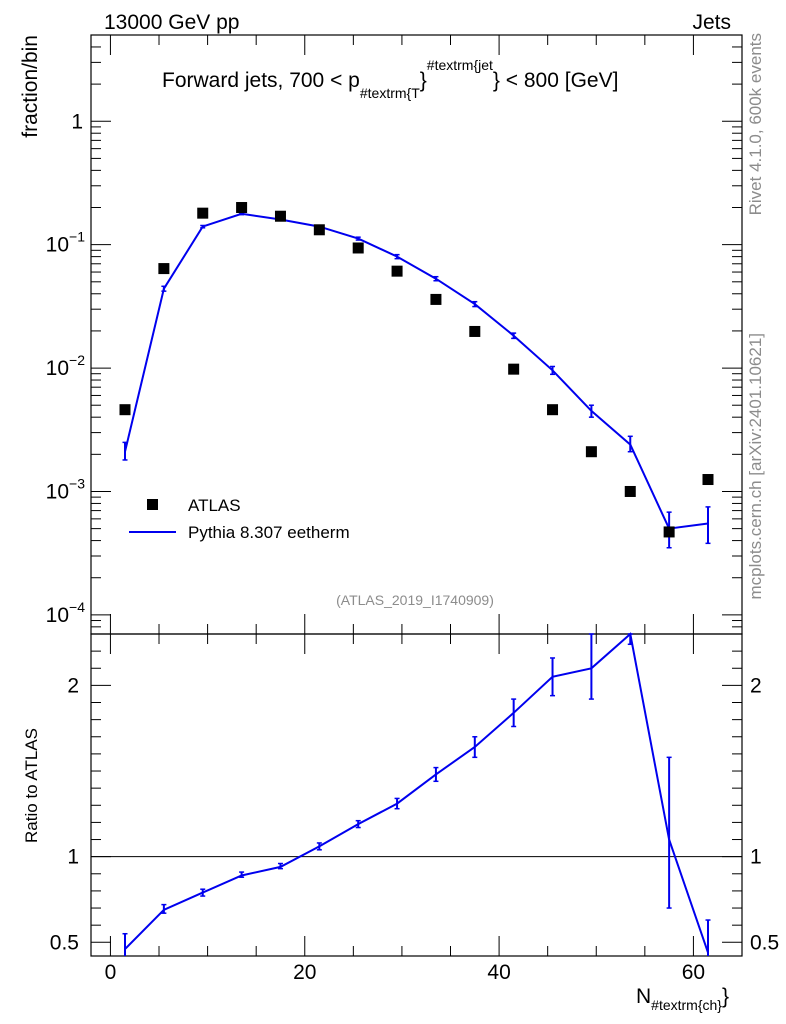 This screenshot has height=1024, width=786. What do you see at coordinates (152, 504) in the screenshot?
I see `legend-marker-atlas` at bounding box center [152, 504].